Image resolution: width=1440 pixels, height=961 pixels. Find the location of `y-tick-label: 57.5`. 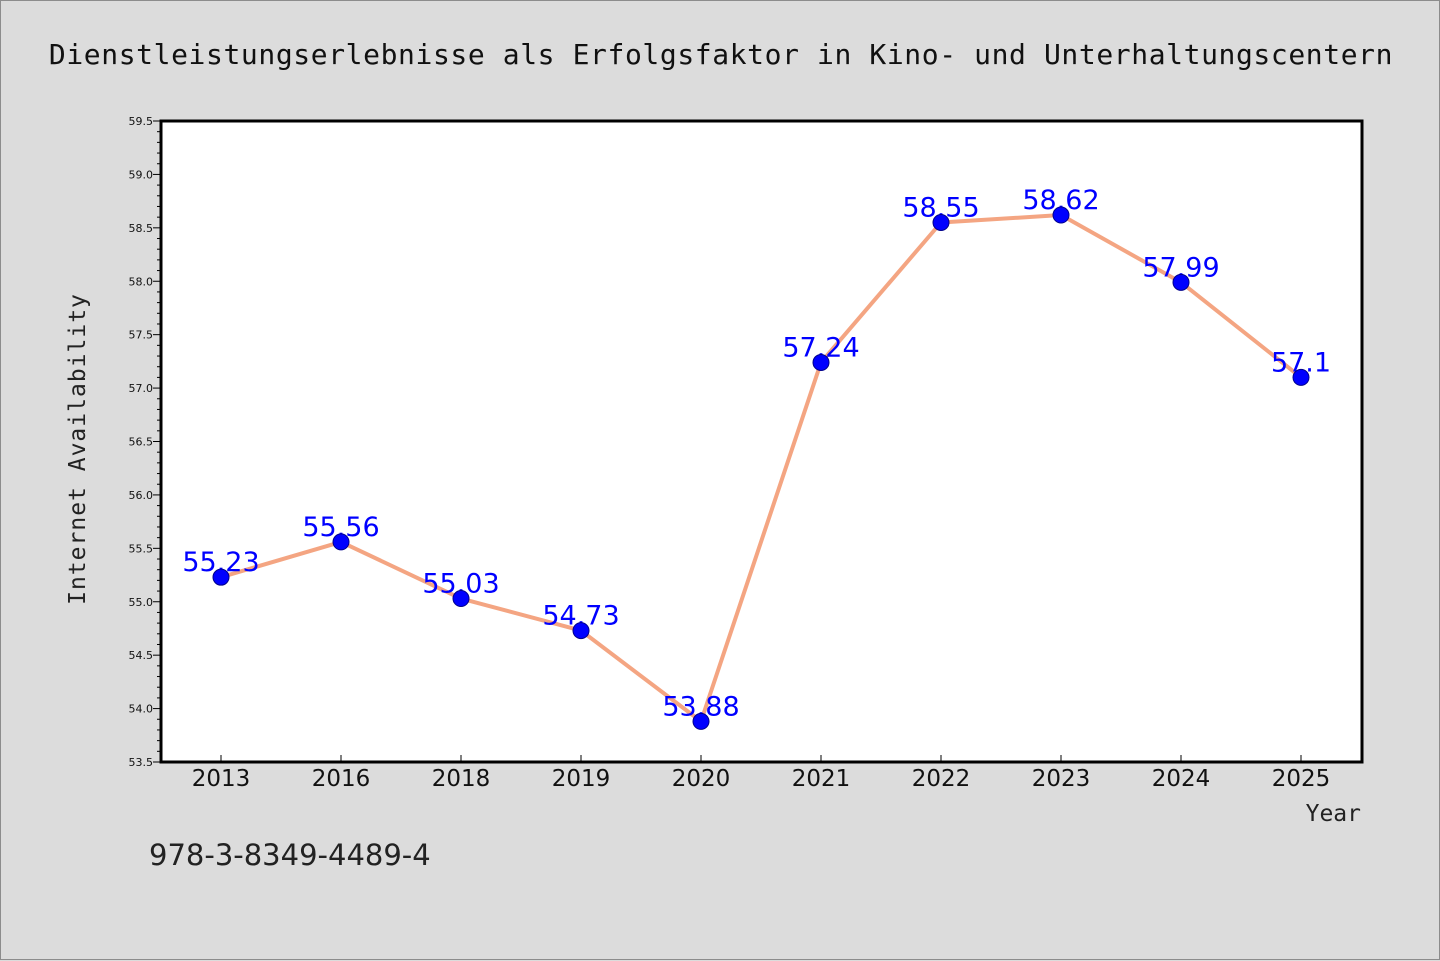

y-tick-label: 57.5 is located at coordinates (141, 335).